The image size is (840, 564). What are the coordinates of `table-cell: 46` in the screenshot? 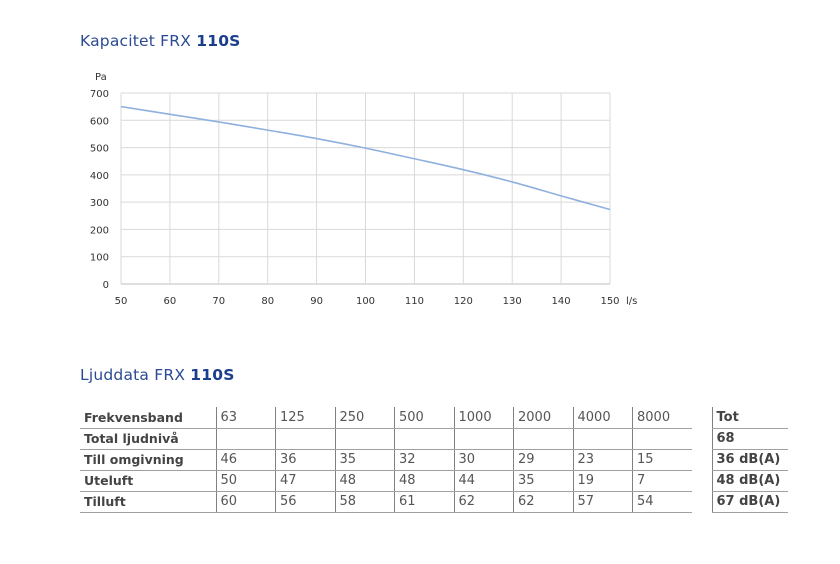 It's located at (245, 460).